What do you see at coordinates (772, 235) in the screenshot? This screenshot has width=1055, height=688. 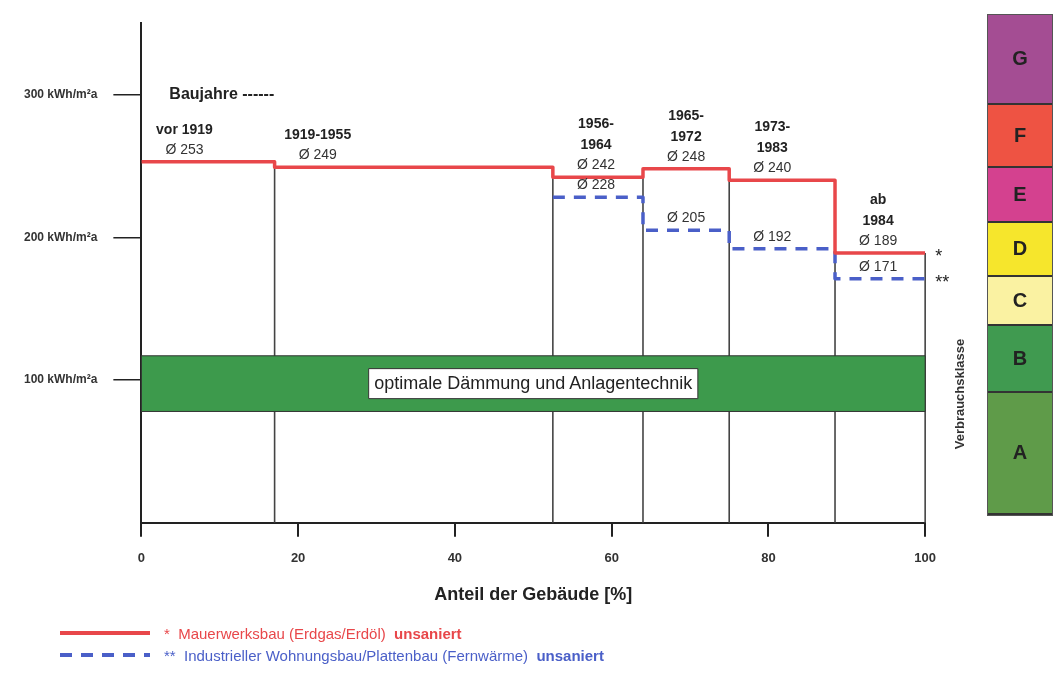 I see `data-label: Ø 192` at bounding box center [772, 235].